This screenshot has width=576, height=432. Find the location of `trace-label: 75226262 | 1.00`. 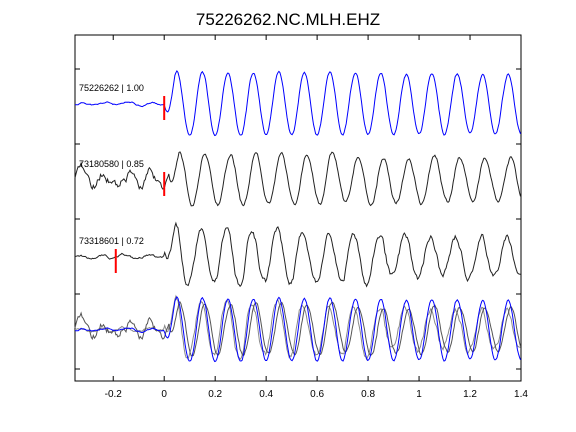

trace-label: 75226262 | 1.00 is located at coordinates (111, 88).